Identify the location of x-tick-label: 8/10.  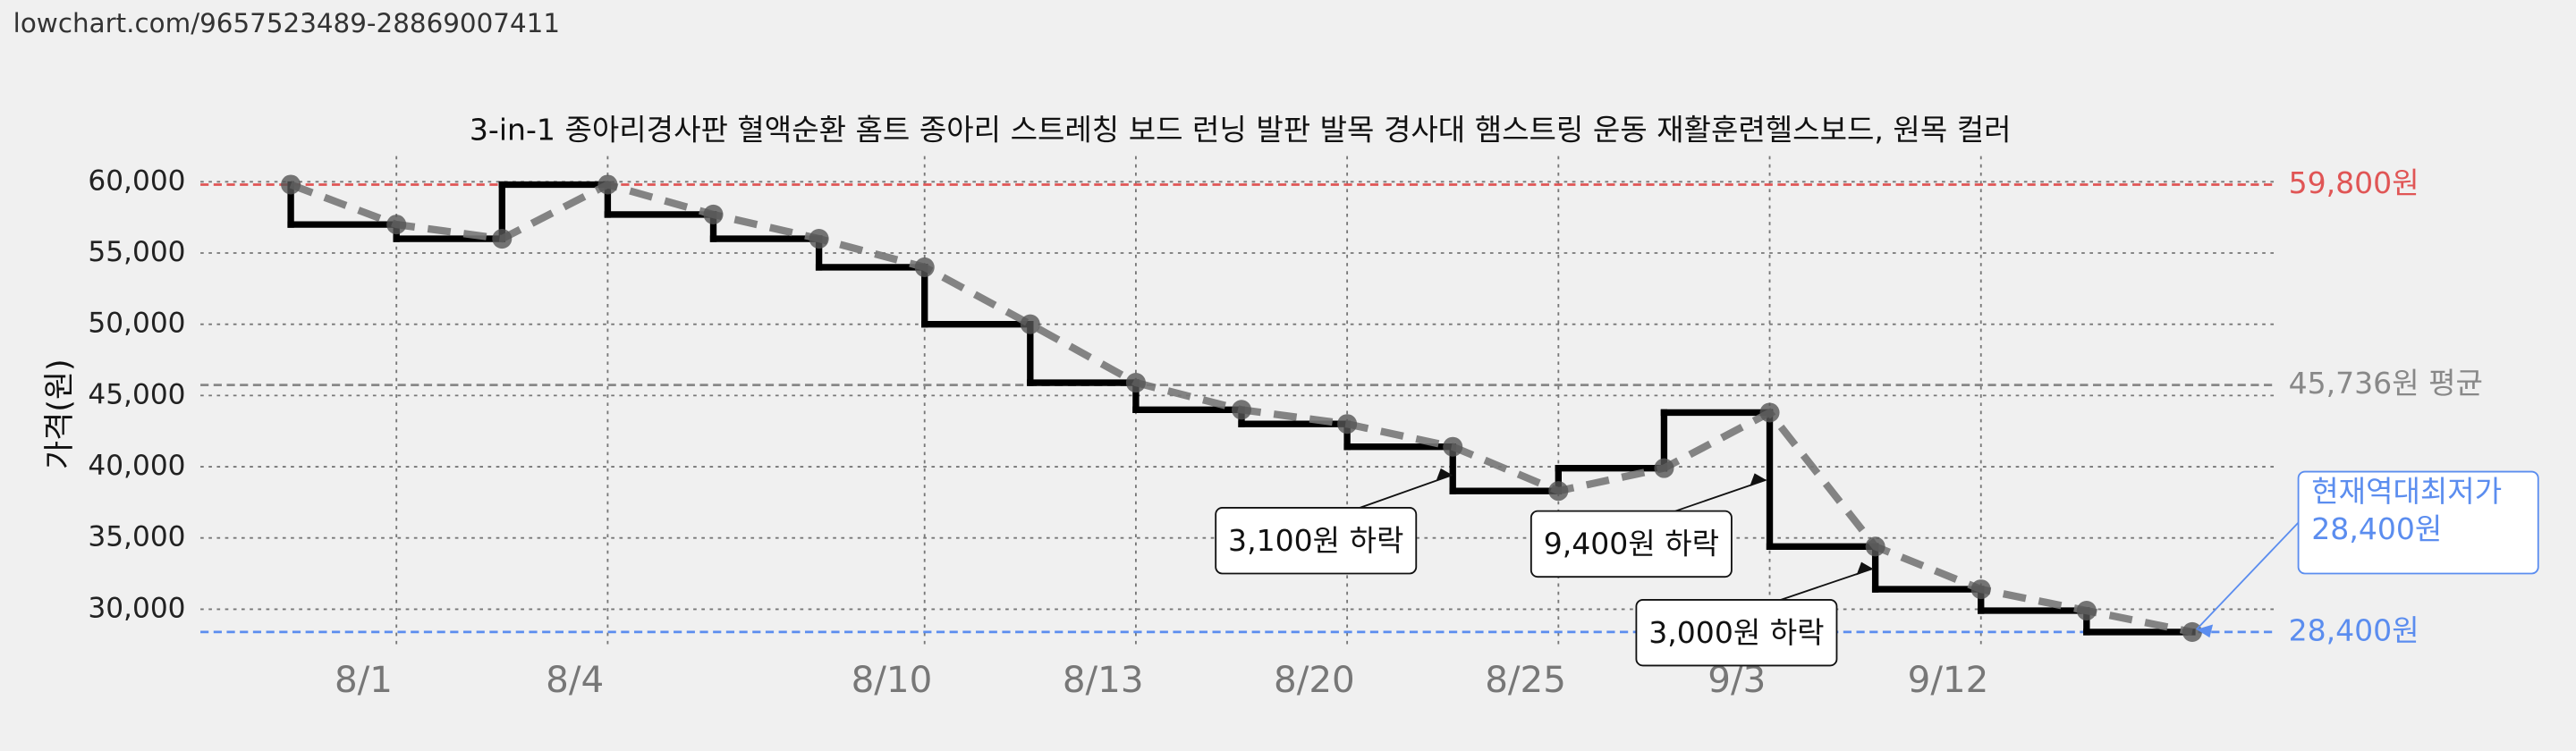
(892, 679).